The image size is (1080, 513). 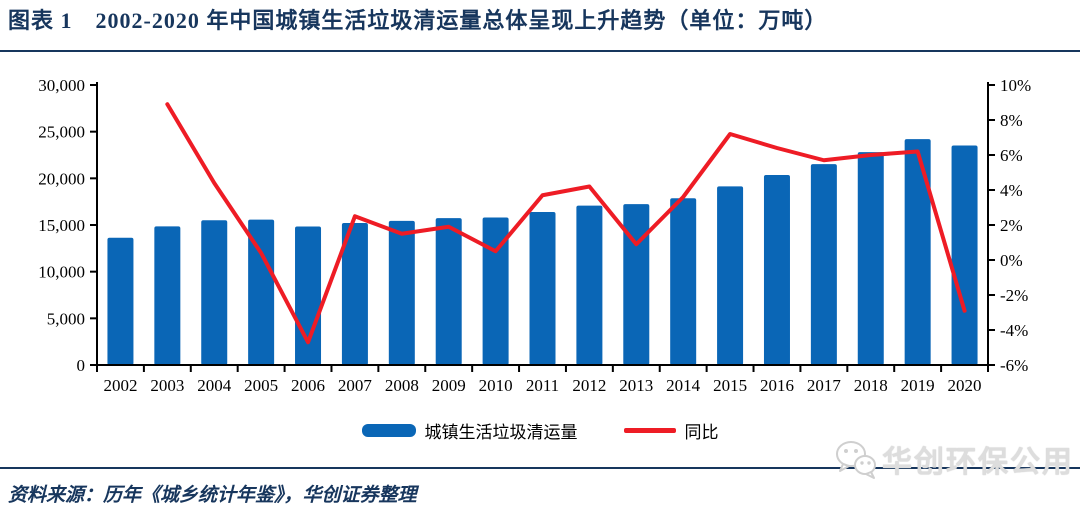 I want to click on right-axis-tick-label: 2%, so click(x=1011, y=225).